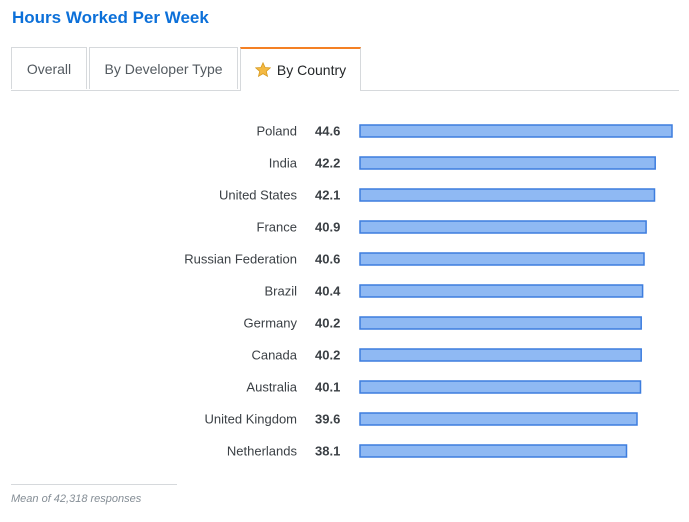  I want to click on category-label-netherlands: Netherlands, so click(262, 451).